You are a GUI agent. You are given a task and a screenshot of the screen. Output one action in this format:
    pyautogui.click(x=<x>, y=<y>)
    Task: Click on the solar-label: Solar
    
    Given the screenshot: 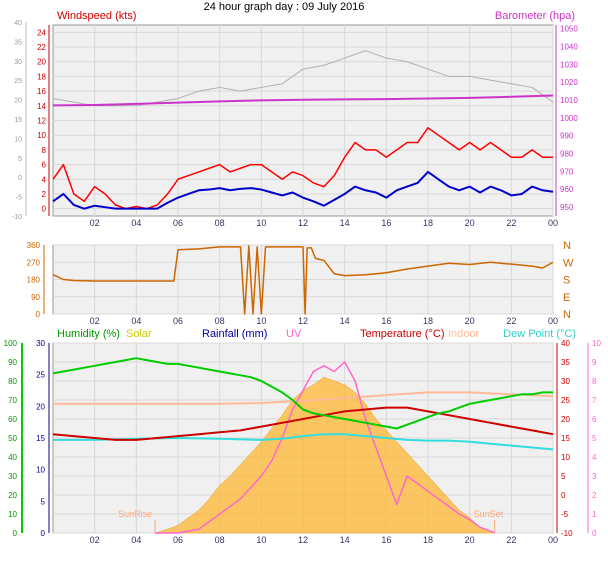 What is the action you would take?
    pyautogui.click(x=139, y=334)
    